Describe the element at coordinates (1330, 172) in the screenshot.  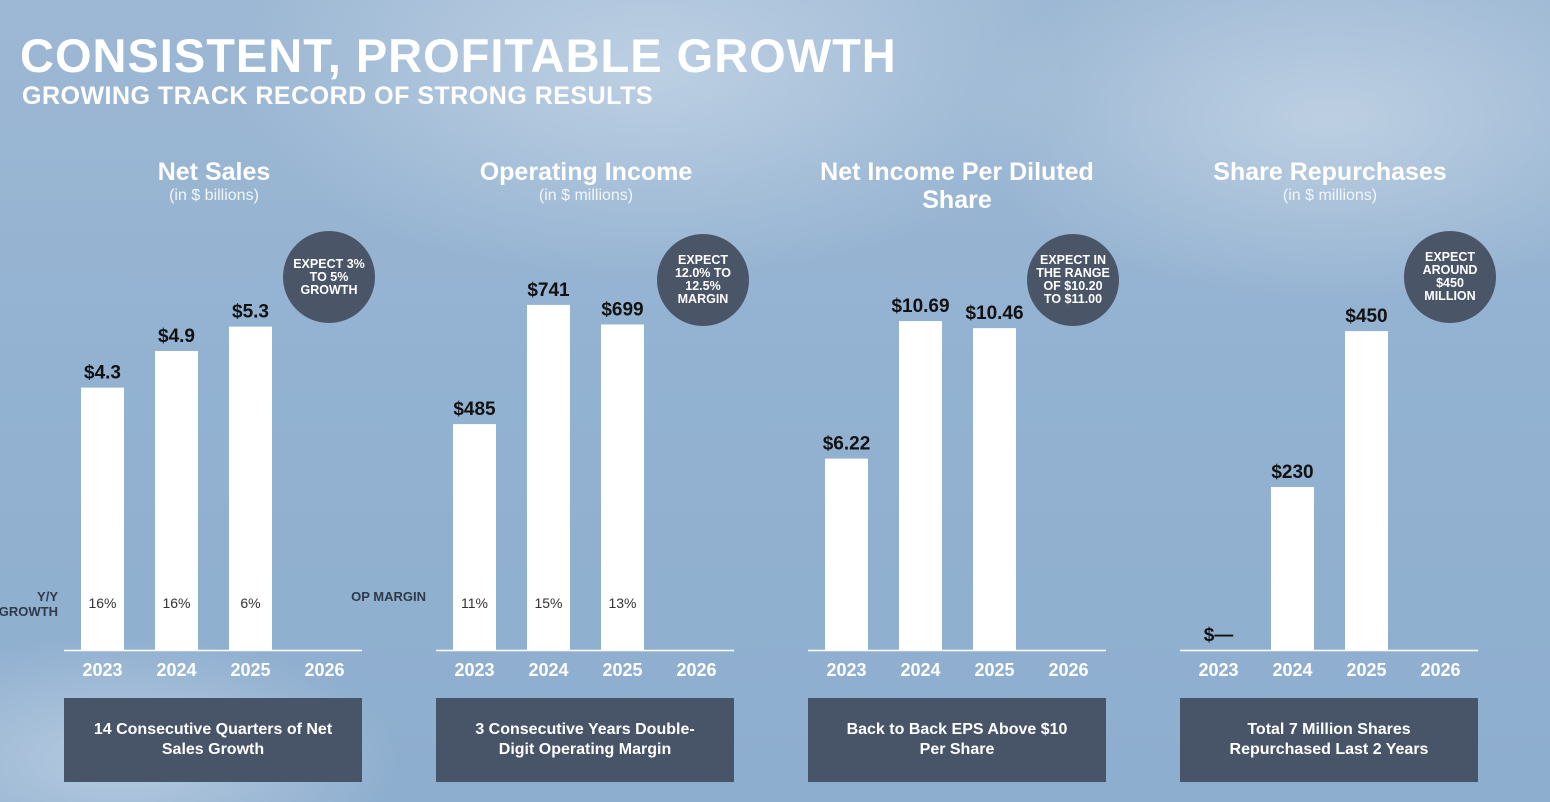
I see `panel-title: Share Repurchases` at that location.